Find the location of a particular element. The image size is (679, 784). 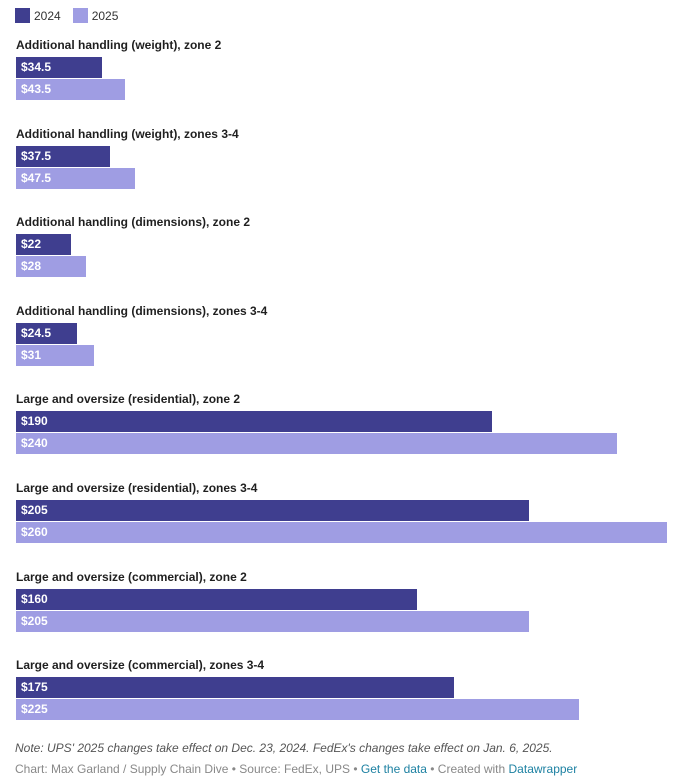

bar-value-label: $31 is located at coordinates (31, 354).